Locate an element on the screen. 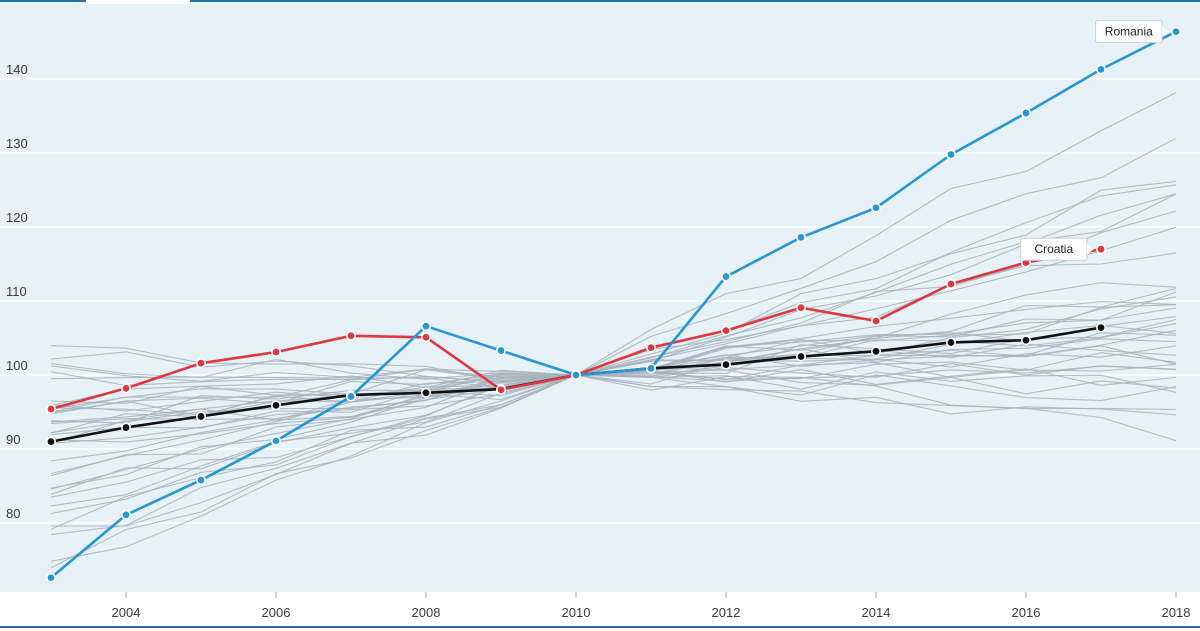  x-tick-label: 2012 is located at coordinates (726, 612).